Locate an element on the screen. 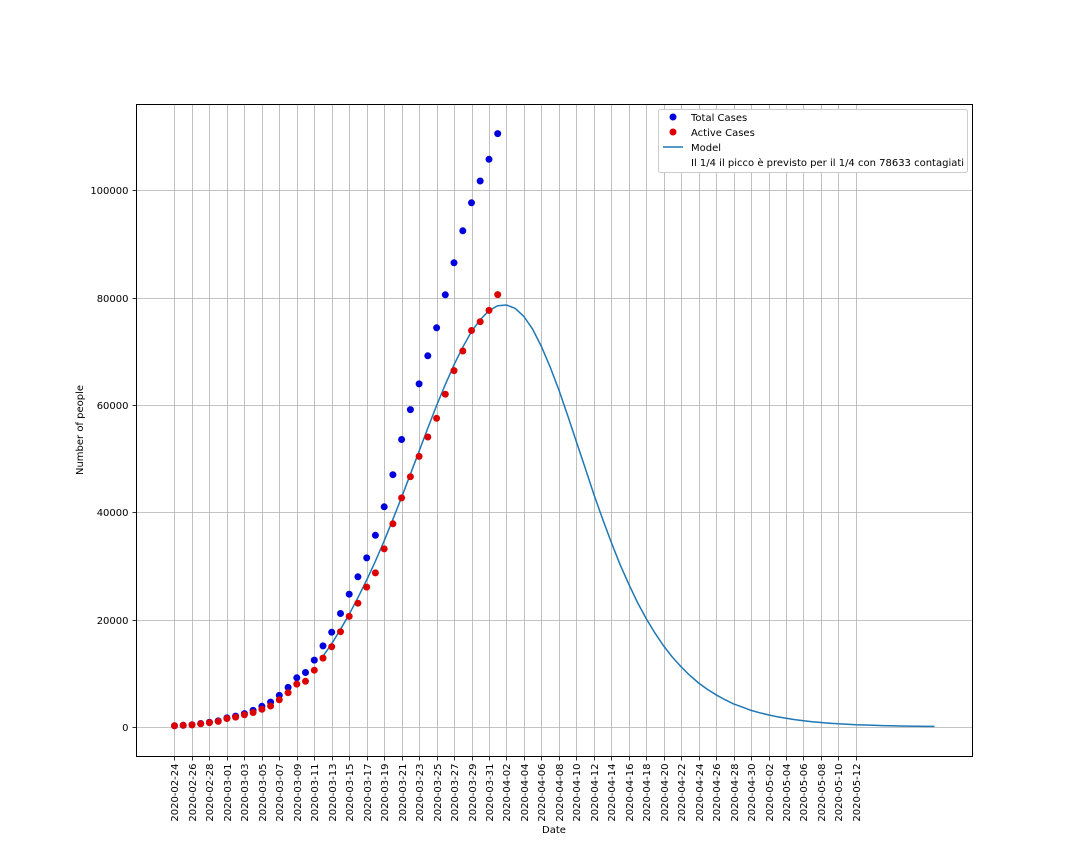 This screenshot has height=864, width=1080. x-tick-label: 2020-03-15 is located at coordinates (350, 793).